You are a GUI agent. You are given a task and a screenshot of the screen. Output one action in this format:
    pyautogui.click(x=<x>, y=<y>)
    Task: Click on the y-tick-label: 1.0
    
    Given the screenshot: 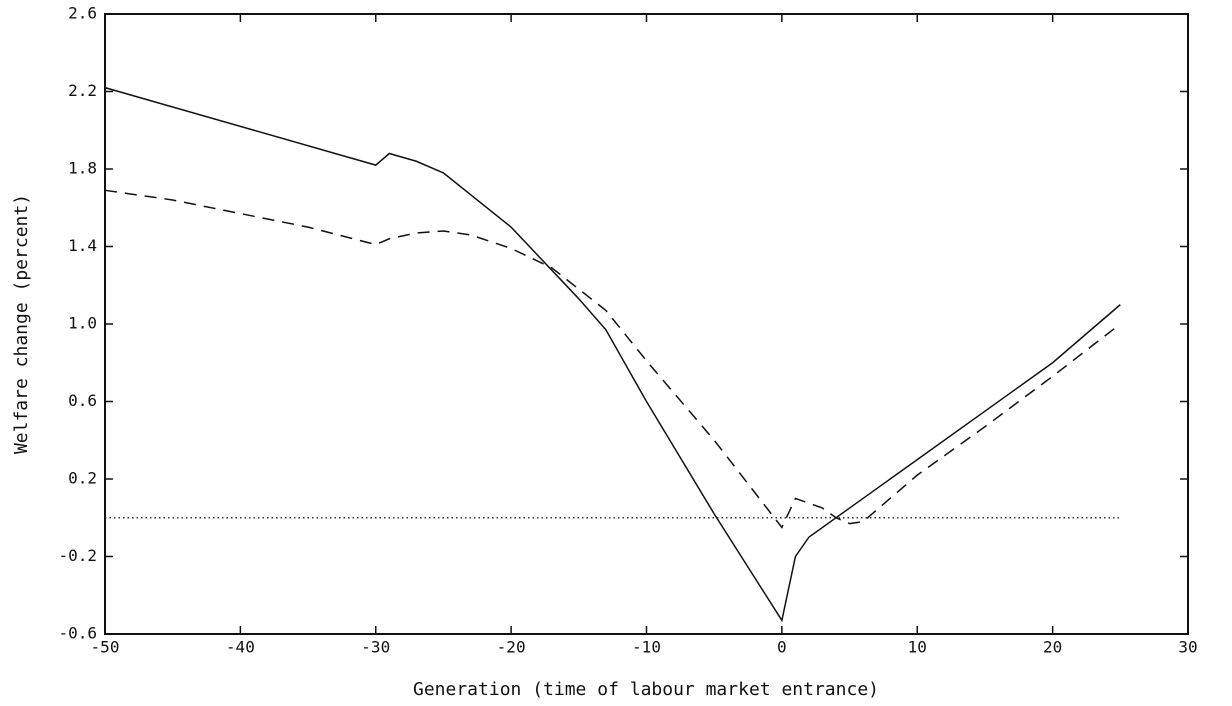 What is the action you would take?
    pyautogui.click(x=82, y=323)
    